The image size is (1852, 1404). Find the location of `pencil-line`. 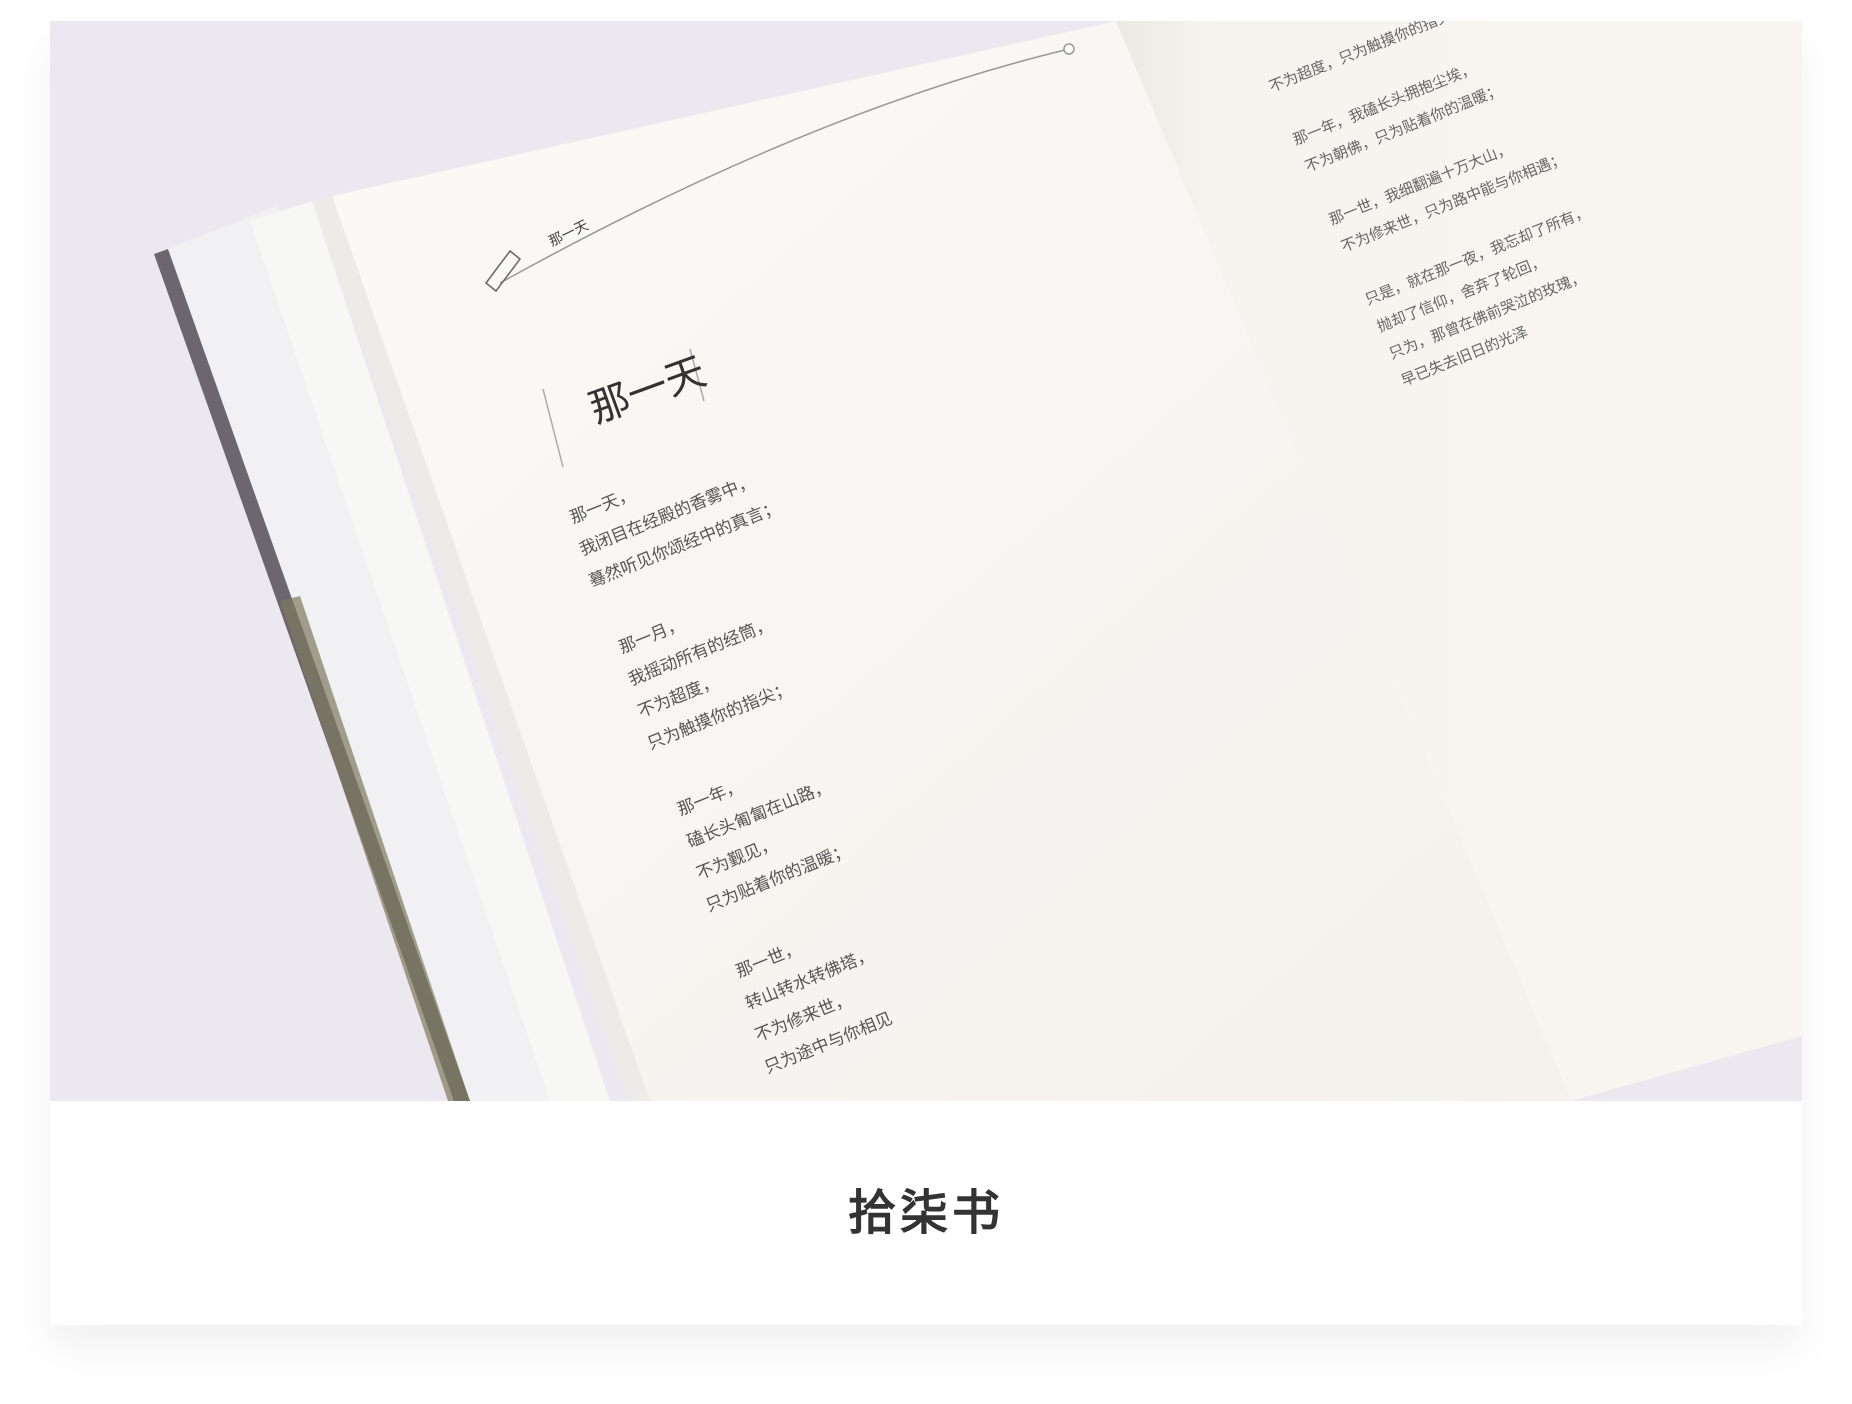

pencil-line is located at coordinates (784, 166).